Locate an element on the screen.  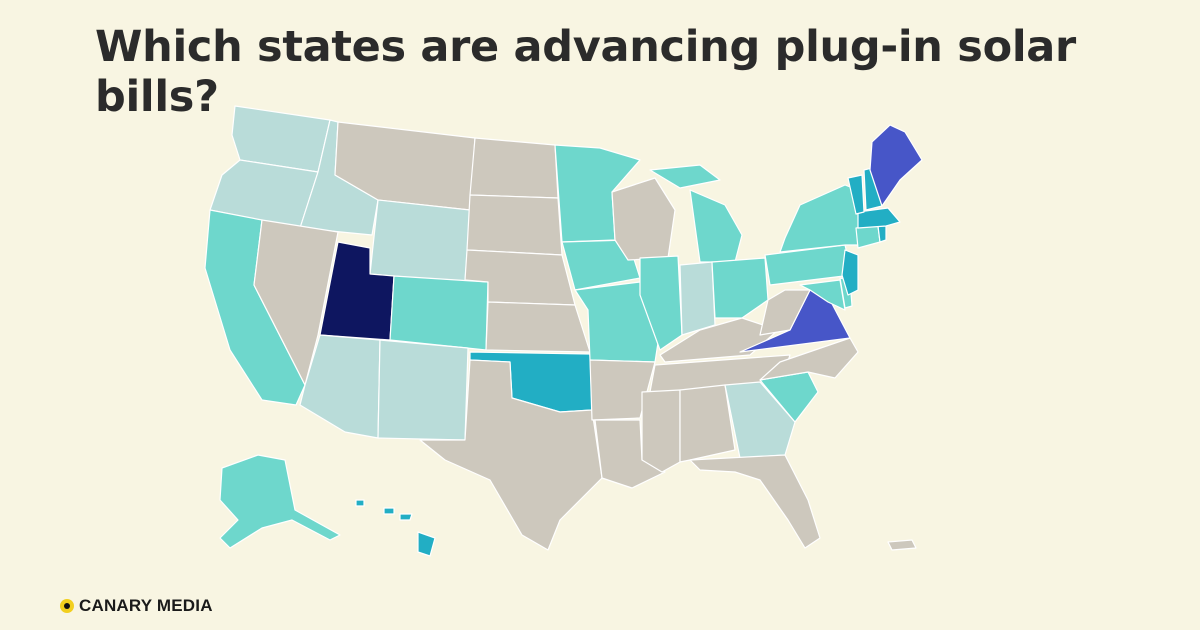
state-OH is located at coordinates (740, 288).